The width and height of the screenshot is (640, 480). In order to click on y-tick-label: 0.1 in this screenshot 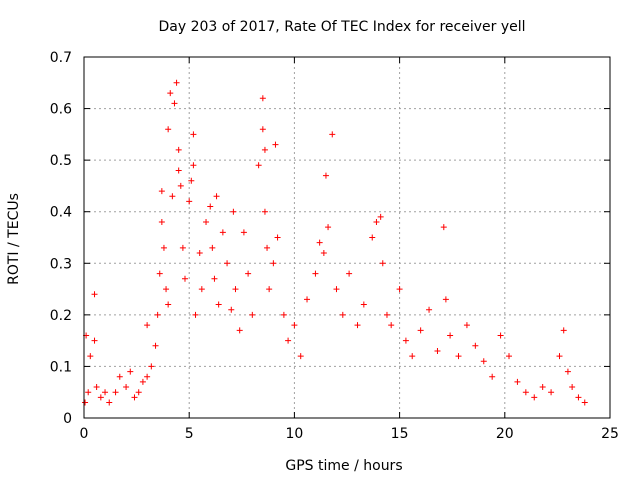, I will do `click(61, 367)`.